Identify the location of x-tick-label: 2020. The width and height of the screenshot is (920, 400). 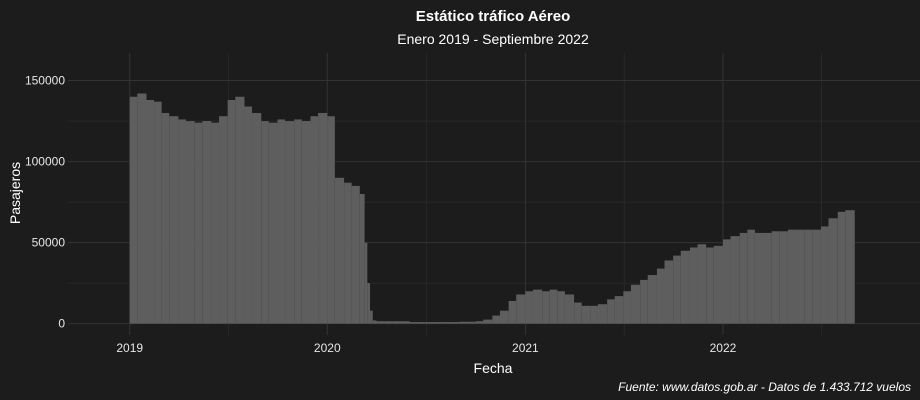
(327, 348).